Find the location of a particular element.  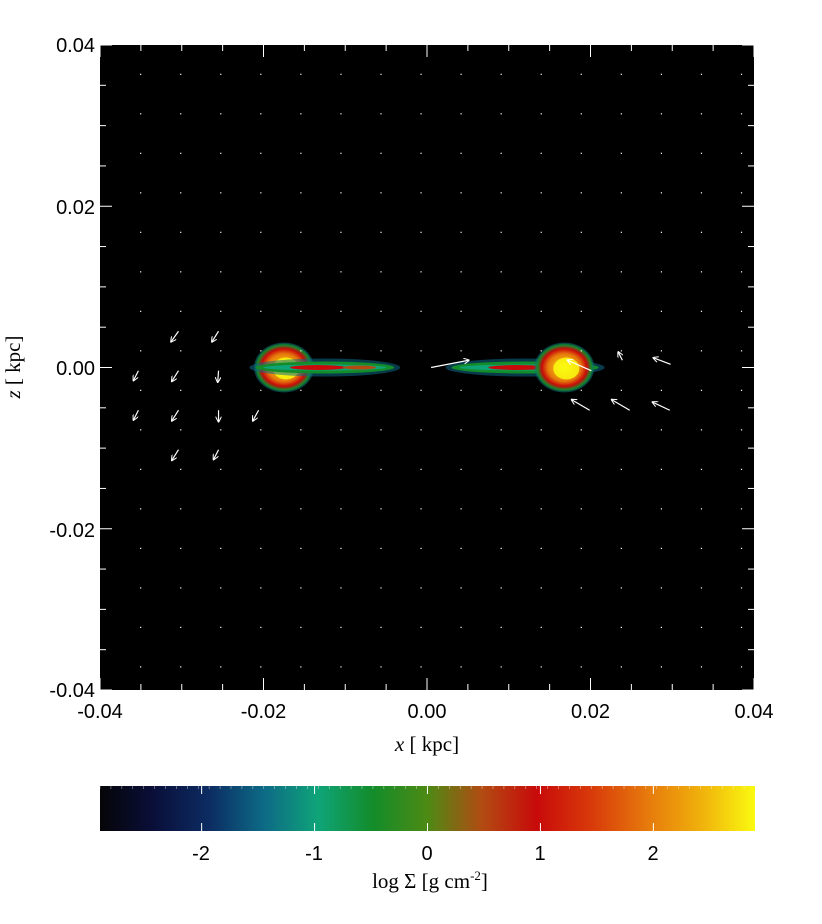

right-clump-core is located at coordinates (566, 368).